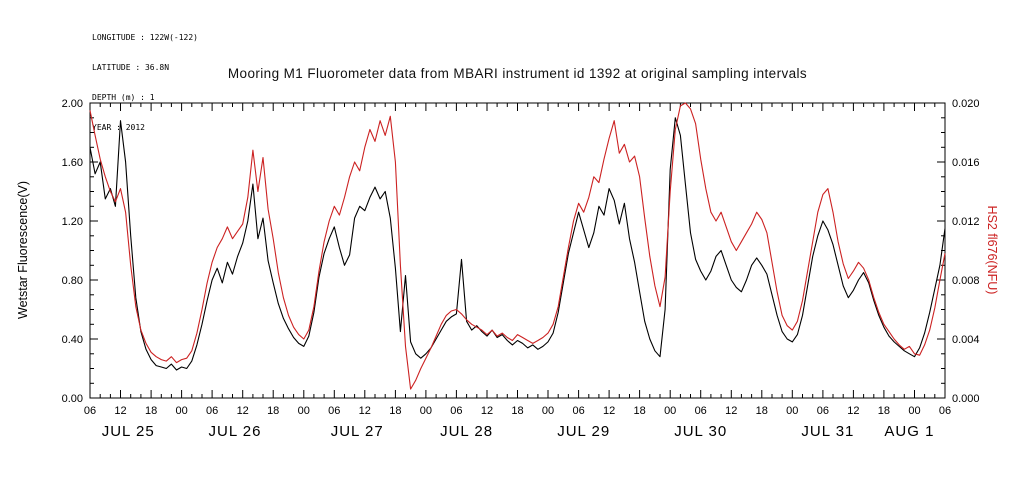  What do you see at coordinates (131, 67) in the screenshot?
I see `meta-latitude: LATITUDE : 36.8N` at bounding box center [131, 67].